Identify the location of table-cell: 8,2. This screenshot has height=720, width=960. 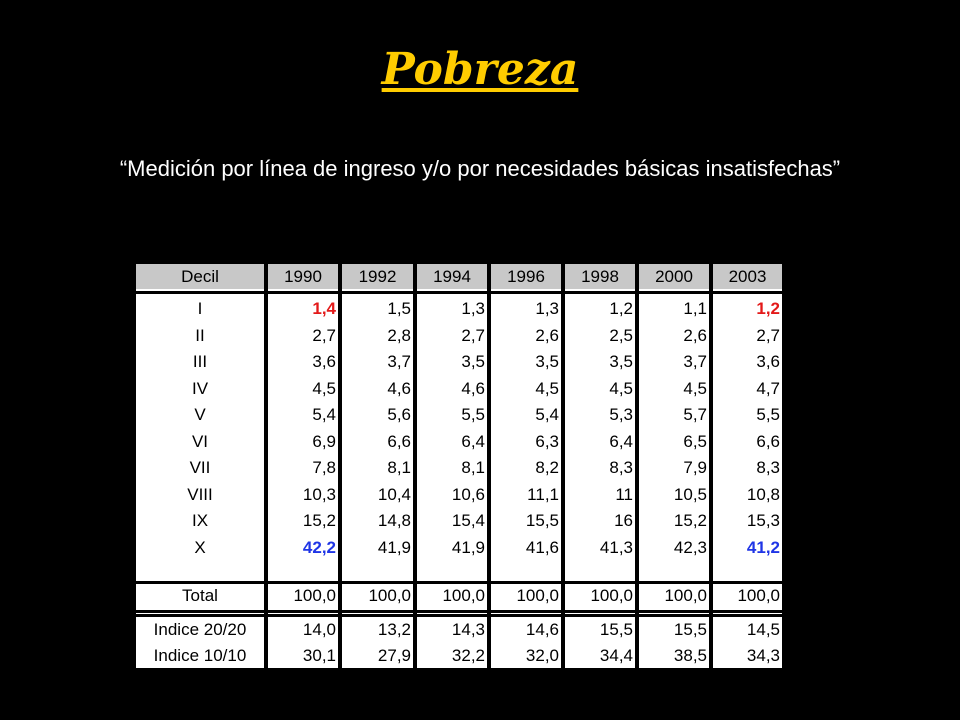
(547, 467).